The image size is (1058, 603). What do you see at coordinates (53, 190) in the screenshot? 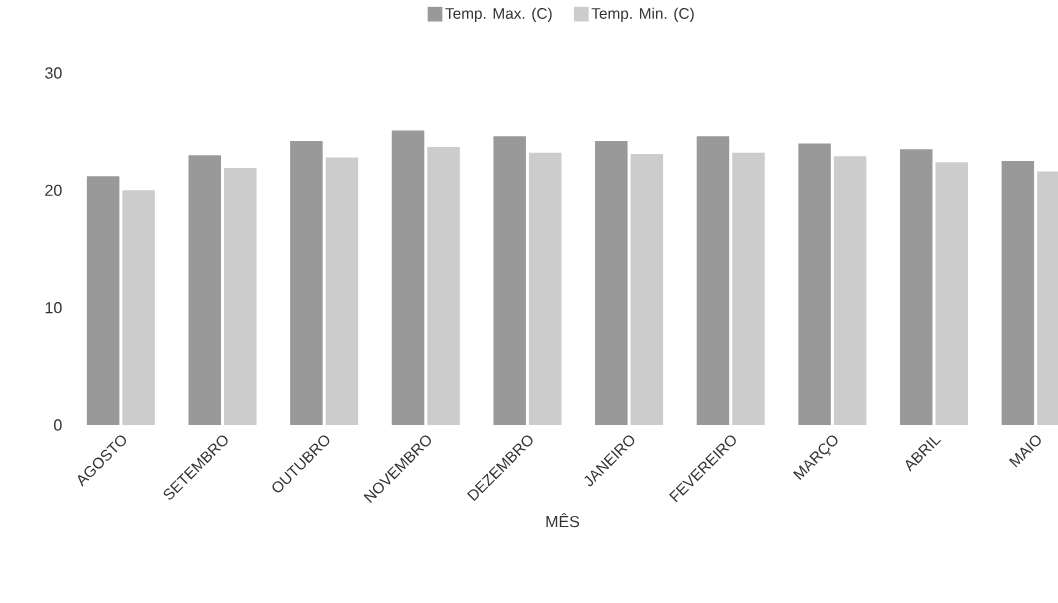
I see `y-tick-label: 20` at bounding box center [53, 190].